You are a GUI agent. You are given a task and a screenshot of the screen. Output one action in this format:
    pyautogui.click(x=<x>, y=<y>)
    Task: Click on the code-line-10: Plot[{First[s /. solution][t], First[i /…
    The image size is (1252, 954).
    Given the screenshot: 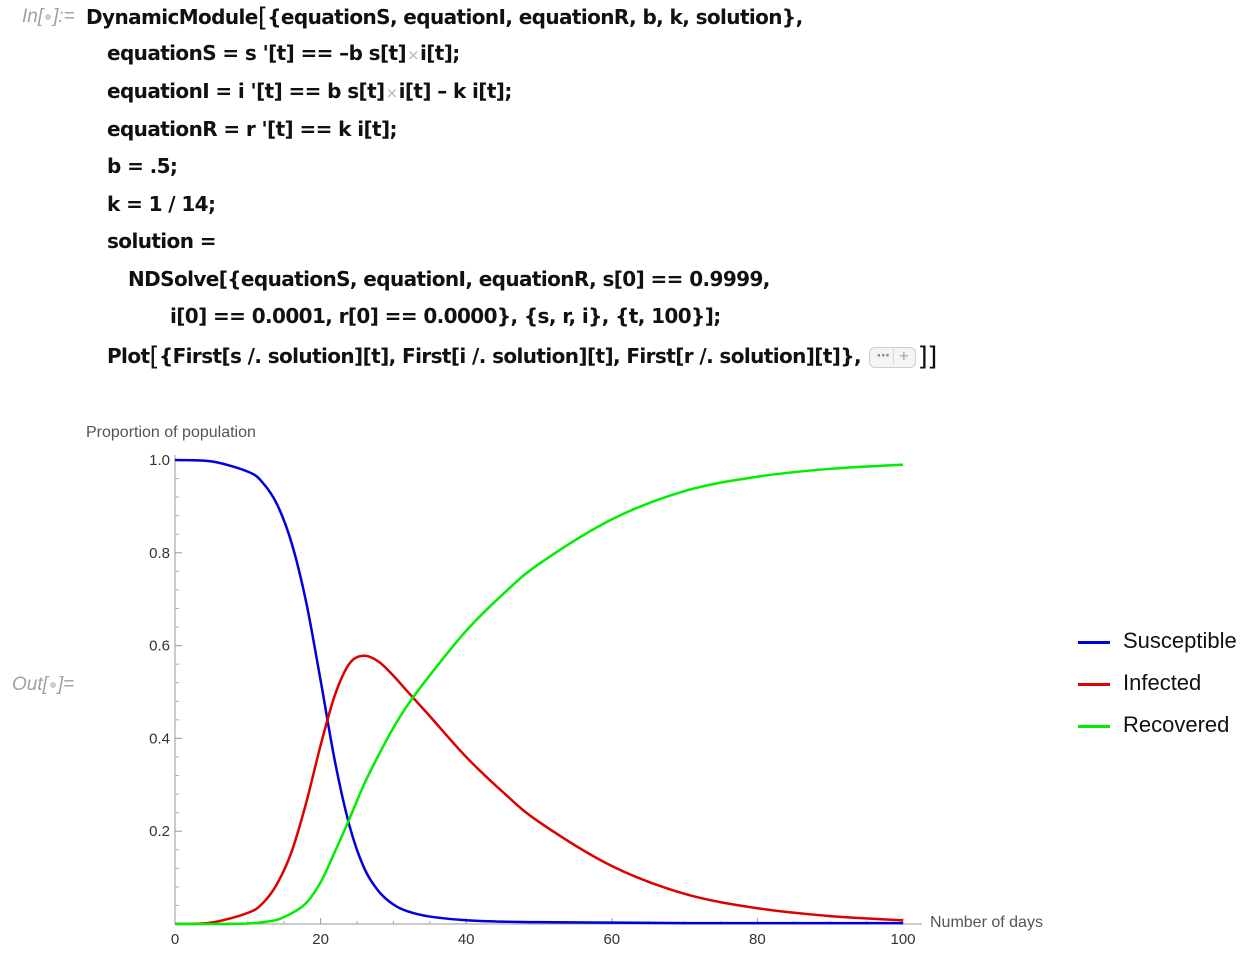 What is the action you would take?
    pyautogui.click(x=522, y=357)
    